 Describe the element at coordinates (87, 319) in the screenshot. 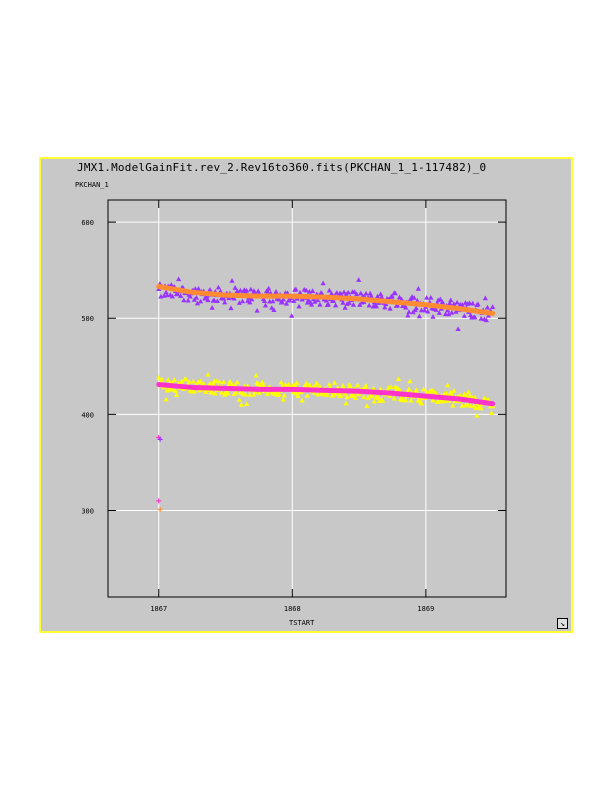

I see `y-tick-label: 500` at that location.